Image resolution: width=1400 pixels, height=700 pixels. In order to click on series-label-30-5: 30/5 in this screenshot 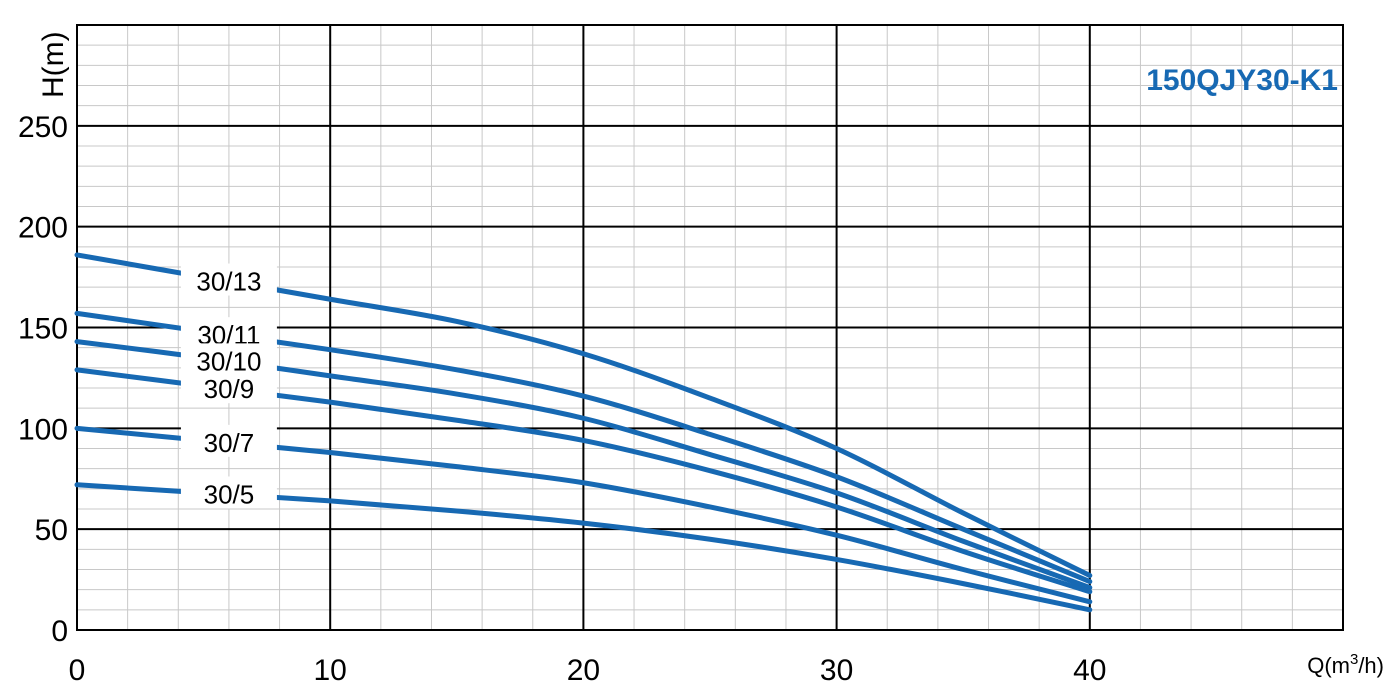, I will do `click(229, 494)`.